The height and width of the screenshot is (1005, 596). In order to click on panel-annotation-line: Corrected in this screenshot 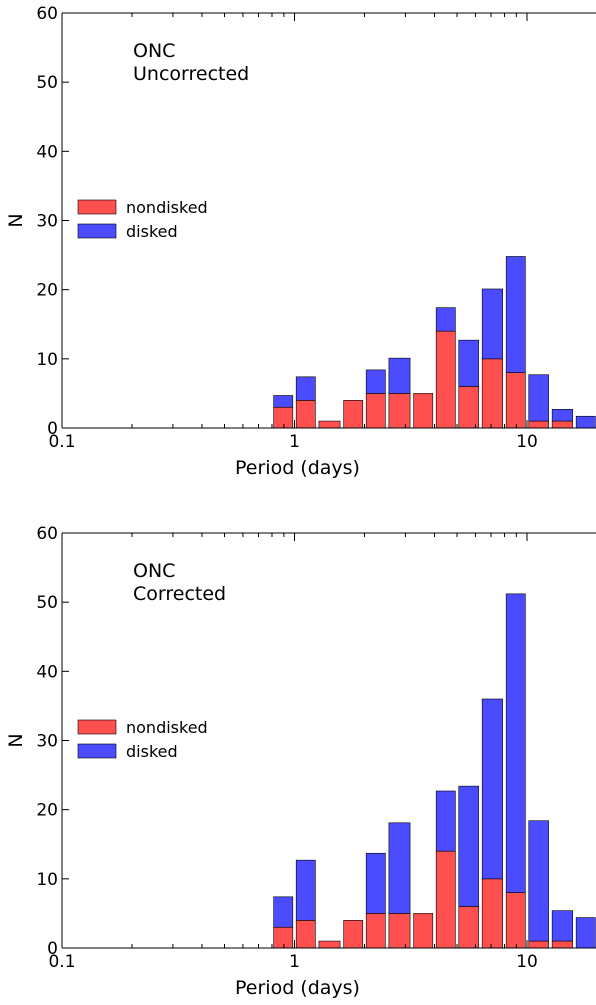, I will do `click(179, 594)`.